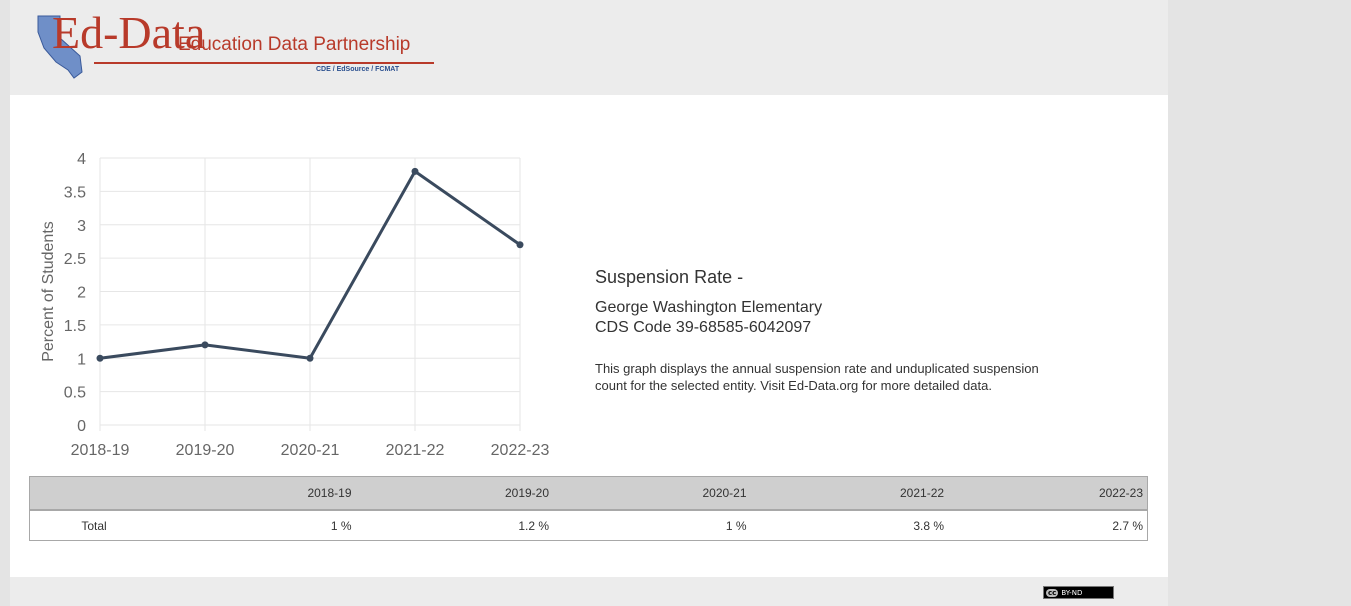 The width and height of the screenshot is (1351, 606). I want to click on table-header-cell: 2022-23, so click(1048, 493).